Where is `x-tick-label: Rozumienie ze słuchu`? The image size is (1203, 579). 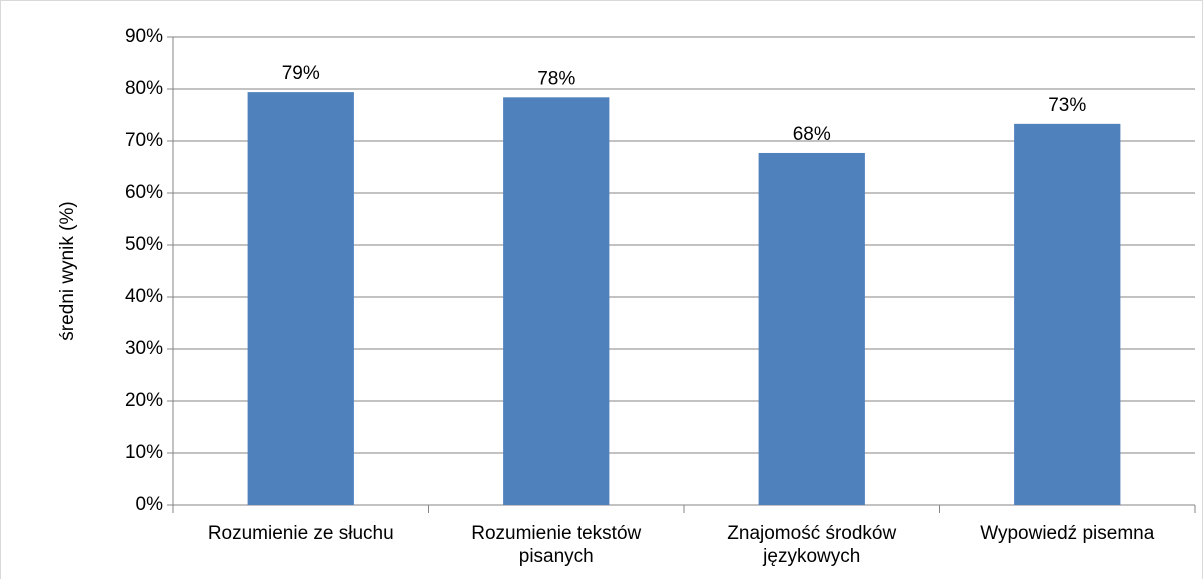
x-tick-label: Rozumienie ze słuchu is located at coordinates (300, 533).